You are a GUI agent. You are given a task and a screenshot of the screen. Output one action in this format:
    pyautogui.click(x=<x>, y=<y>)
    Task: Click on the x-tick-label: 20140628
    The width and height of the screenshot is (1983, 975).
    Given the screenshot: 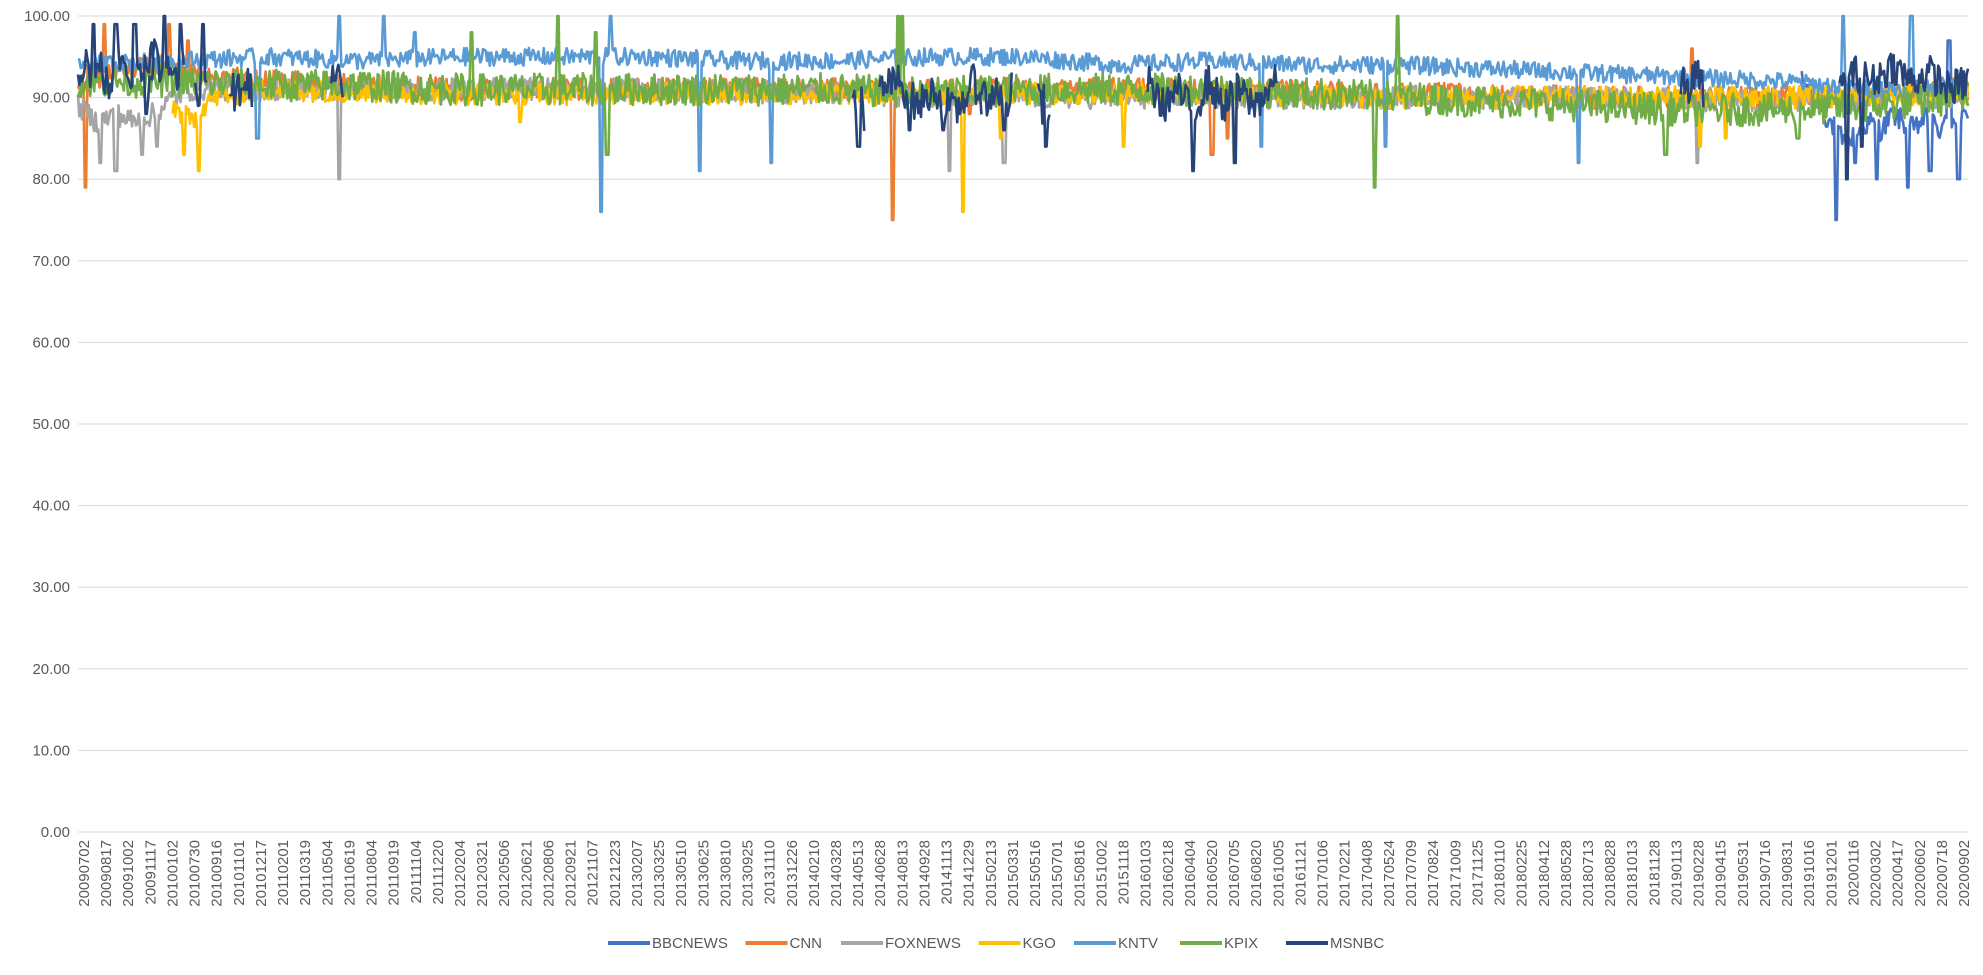 What is the action you would take?
    pyautogui.click(x=880, y=873)
    